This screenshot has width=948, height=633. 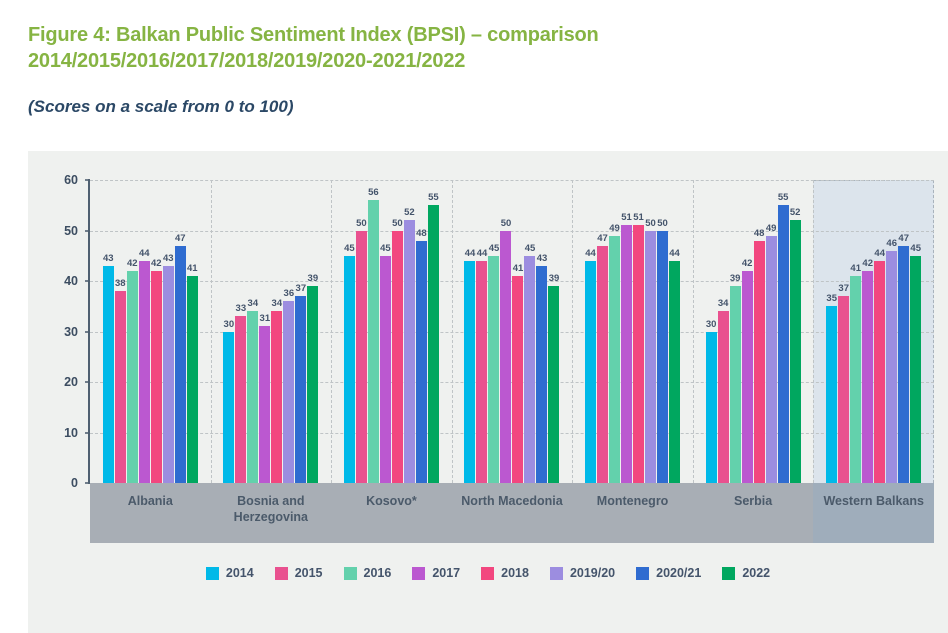 What do you see at coordinates (843, 289) in the screenshot?
I see `bar-value-western-balkans-2015: 37` at bounding box center [843, 289].